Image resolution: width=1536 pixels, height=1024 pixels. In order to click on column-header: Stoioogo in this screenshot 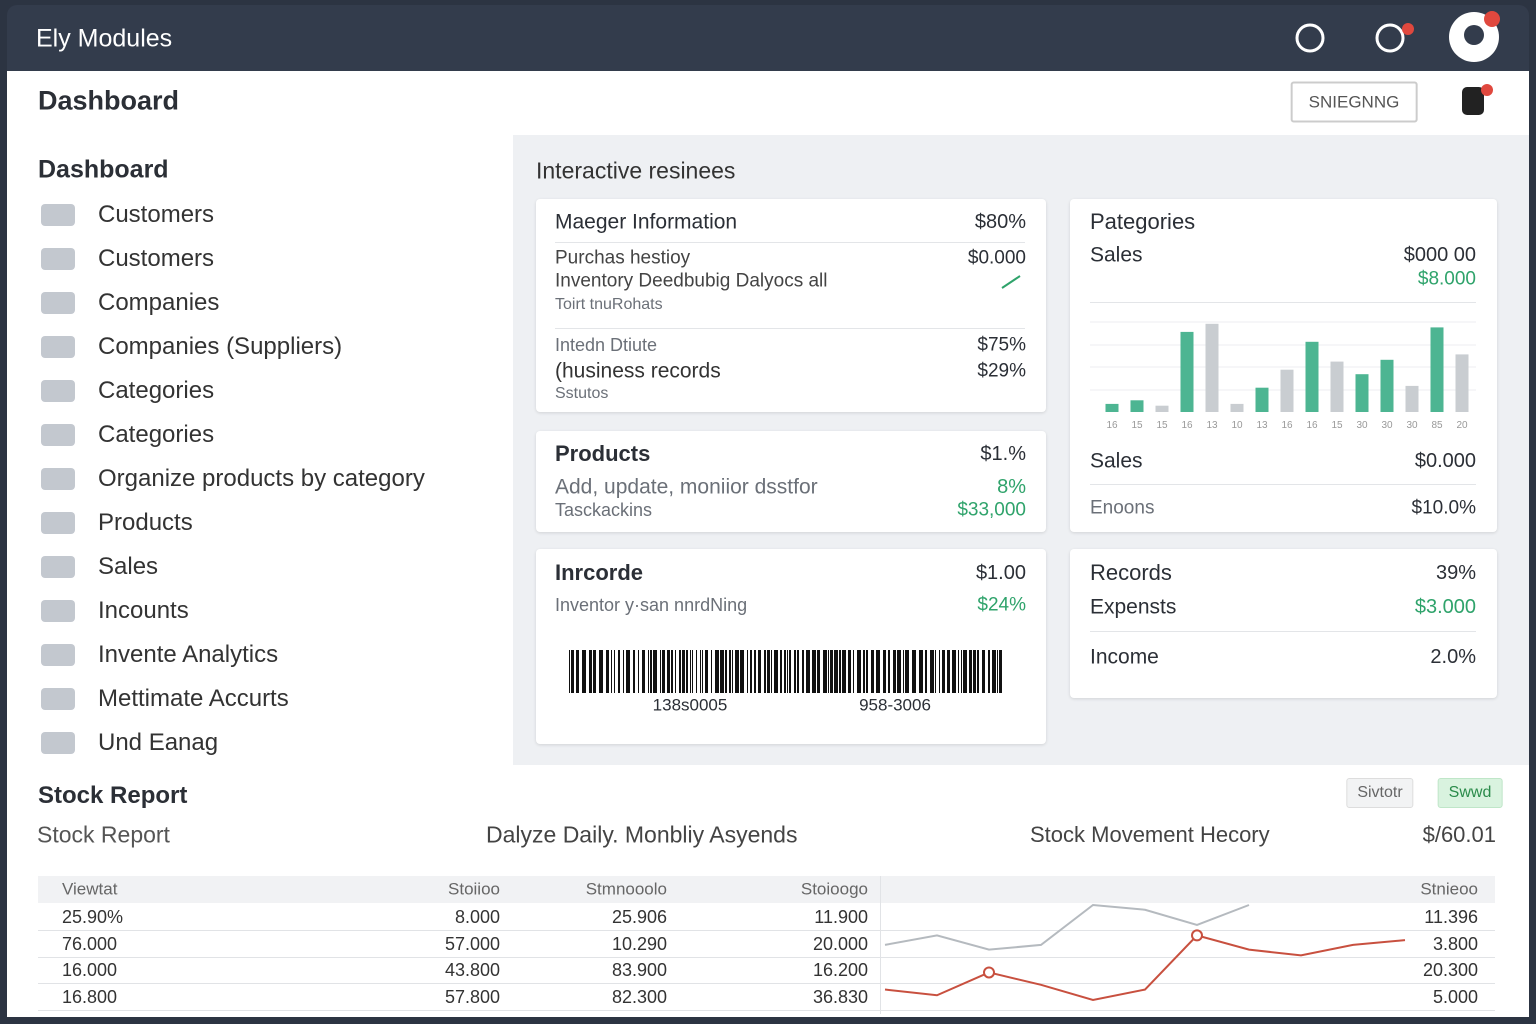, I will do `click(834, 889)`.